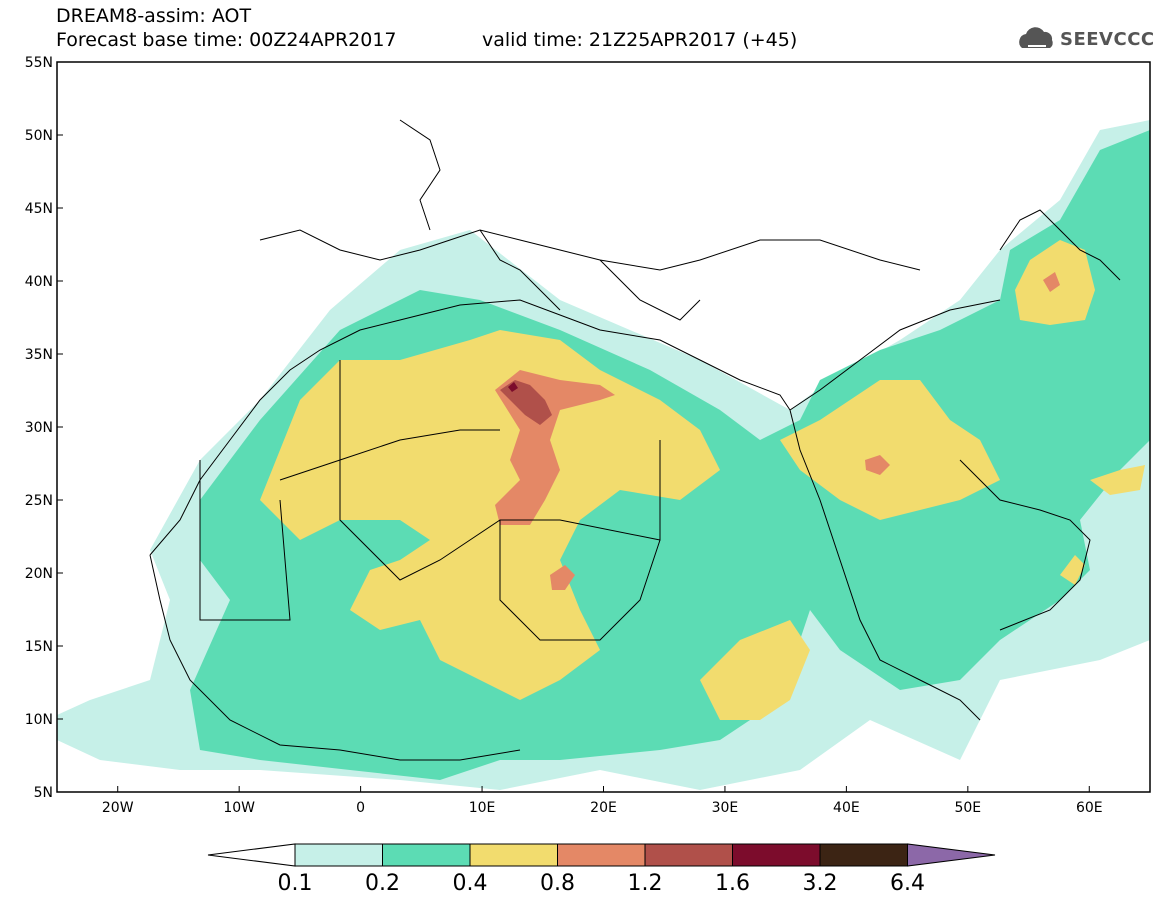 Image resolution: width=1165 pixels, height=905 pixels. What do you see at coordinates (951, 855) in the screenshot?
I see `colorbar-over-triangle` at bounding box center [951, 855].